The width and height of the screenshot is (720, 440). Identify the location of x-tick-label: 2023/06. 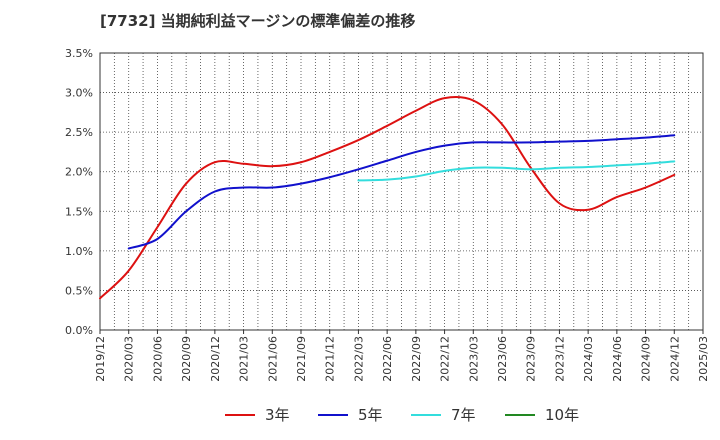
(502, 359).